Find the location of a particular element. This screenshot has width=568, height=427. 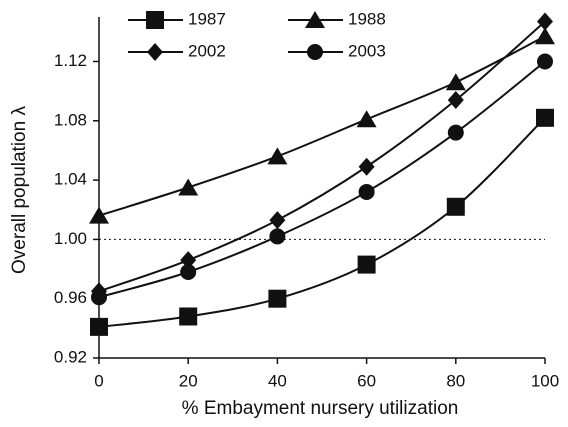

legend-label: 1987 is located at coordinates (207, 18).